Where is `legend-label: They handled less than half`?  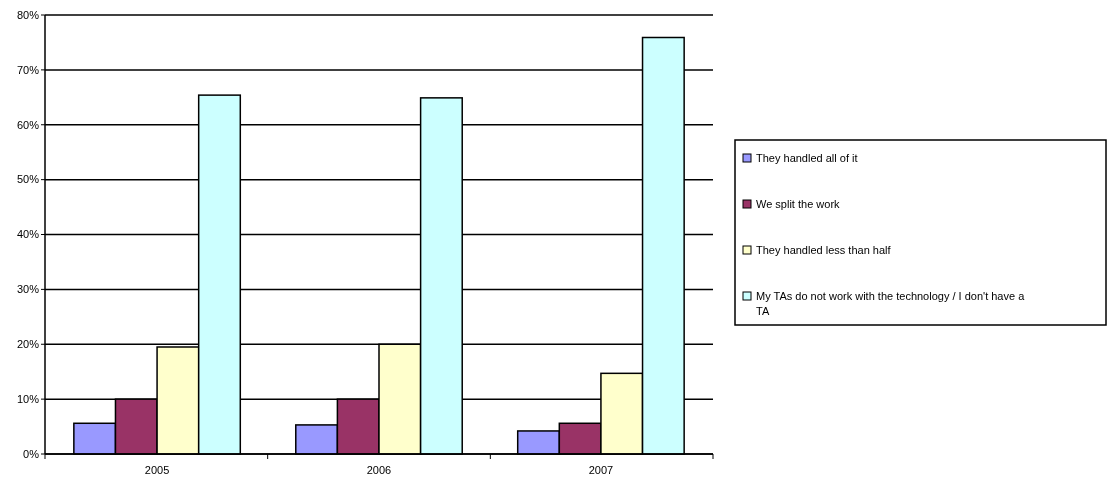 legend-label: They handled less than half is located at coordinates (824, 250).